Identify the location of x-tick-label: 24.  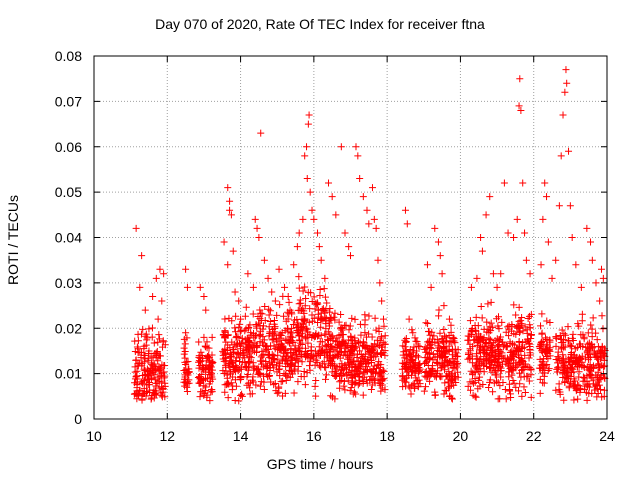
(607, 436).